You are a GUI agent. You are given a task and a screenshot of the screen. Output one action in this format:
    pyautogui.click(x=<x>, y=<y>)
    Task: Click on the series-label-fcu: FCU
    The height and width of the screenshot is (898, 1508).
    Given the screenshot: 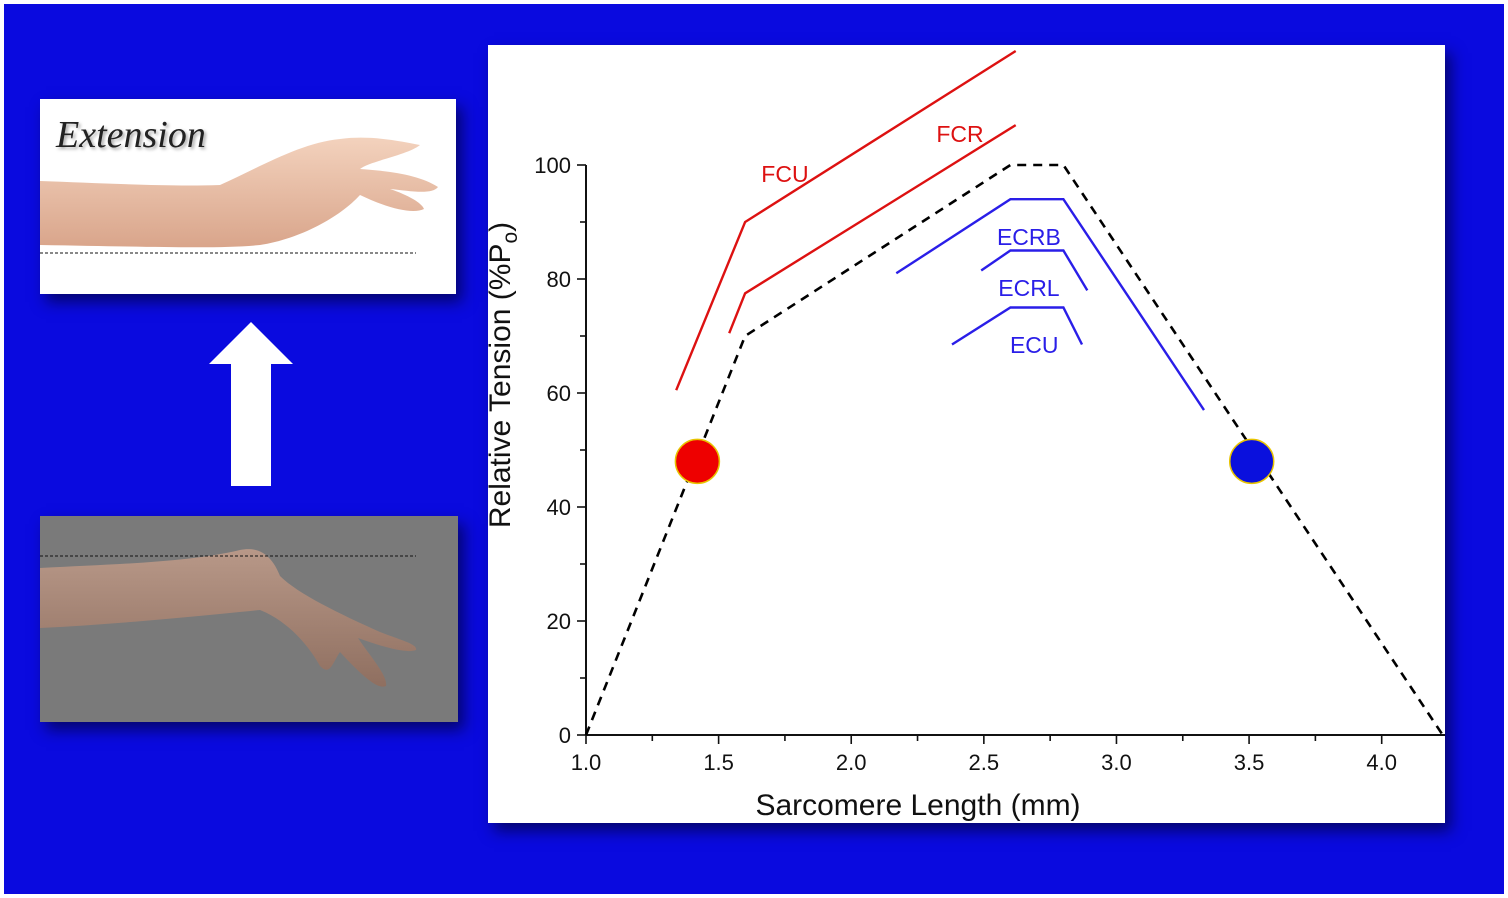 What is the action you would take?
    pyautogui.click(x=784, y=174)
    